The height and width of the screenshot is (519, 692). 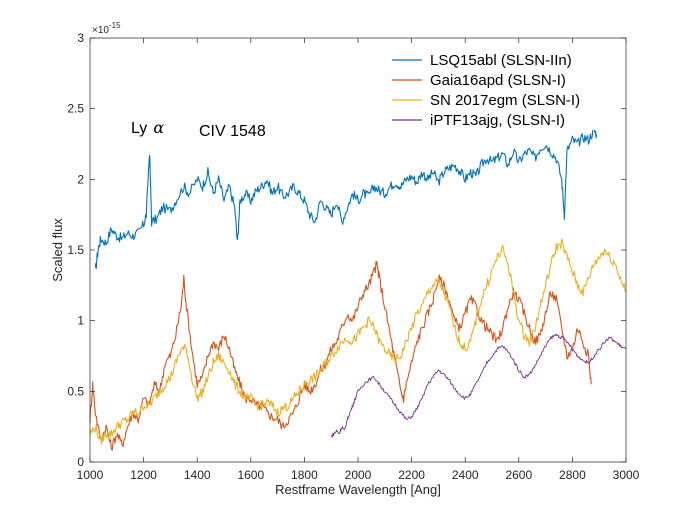 What do you see at coordinates (250, 475) in the screenshot?
I see `x-tick-label: 1600` at bounding box center [250, 475].